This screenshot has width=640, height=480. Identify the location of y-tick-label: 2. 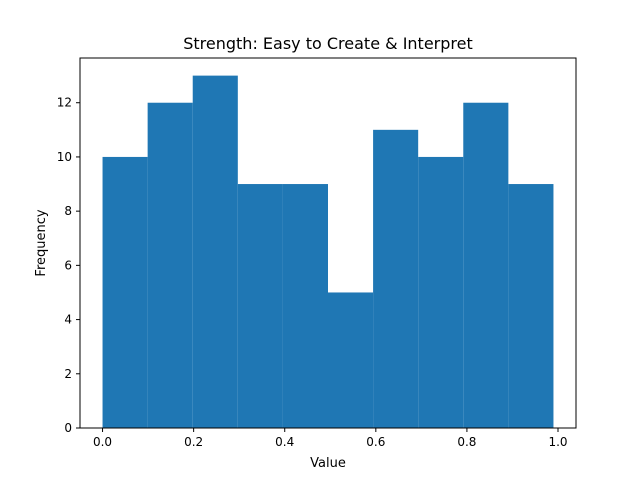
(68, 374).